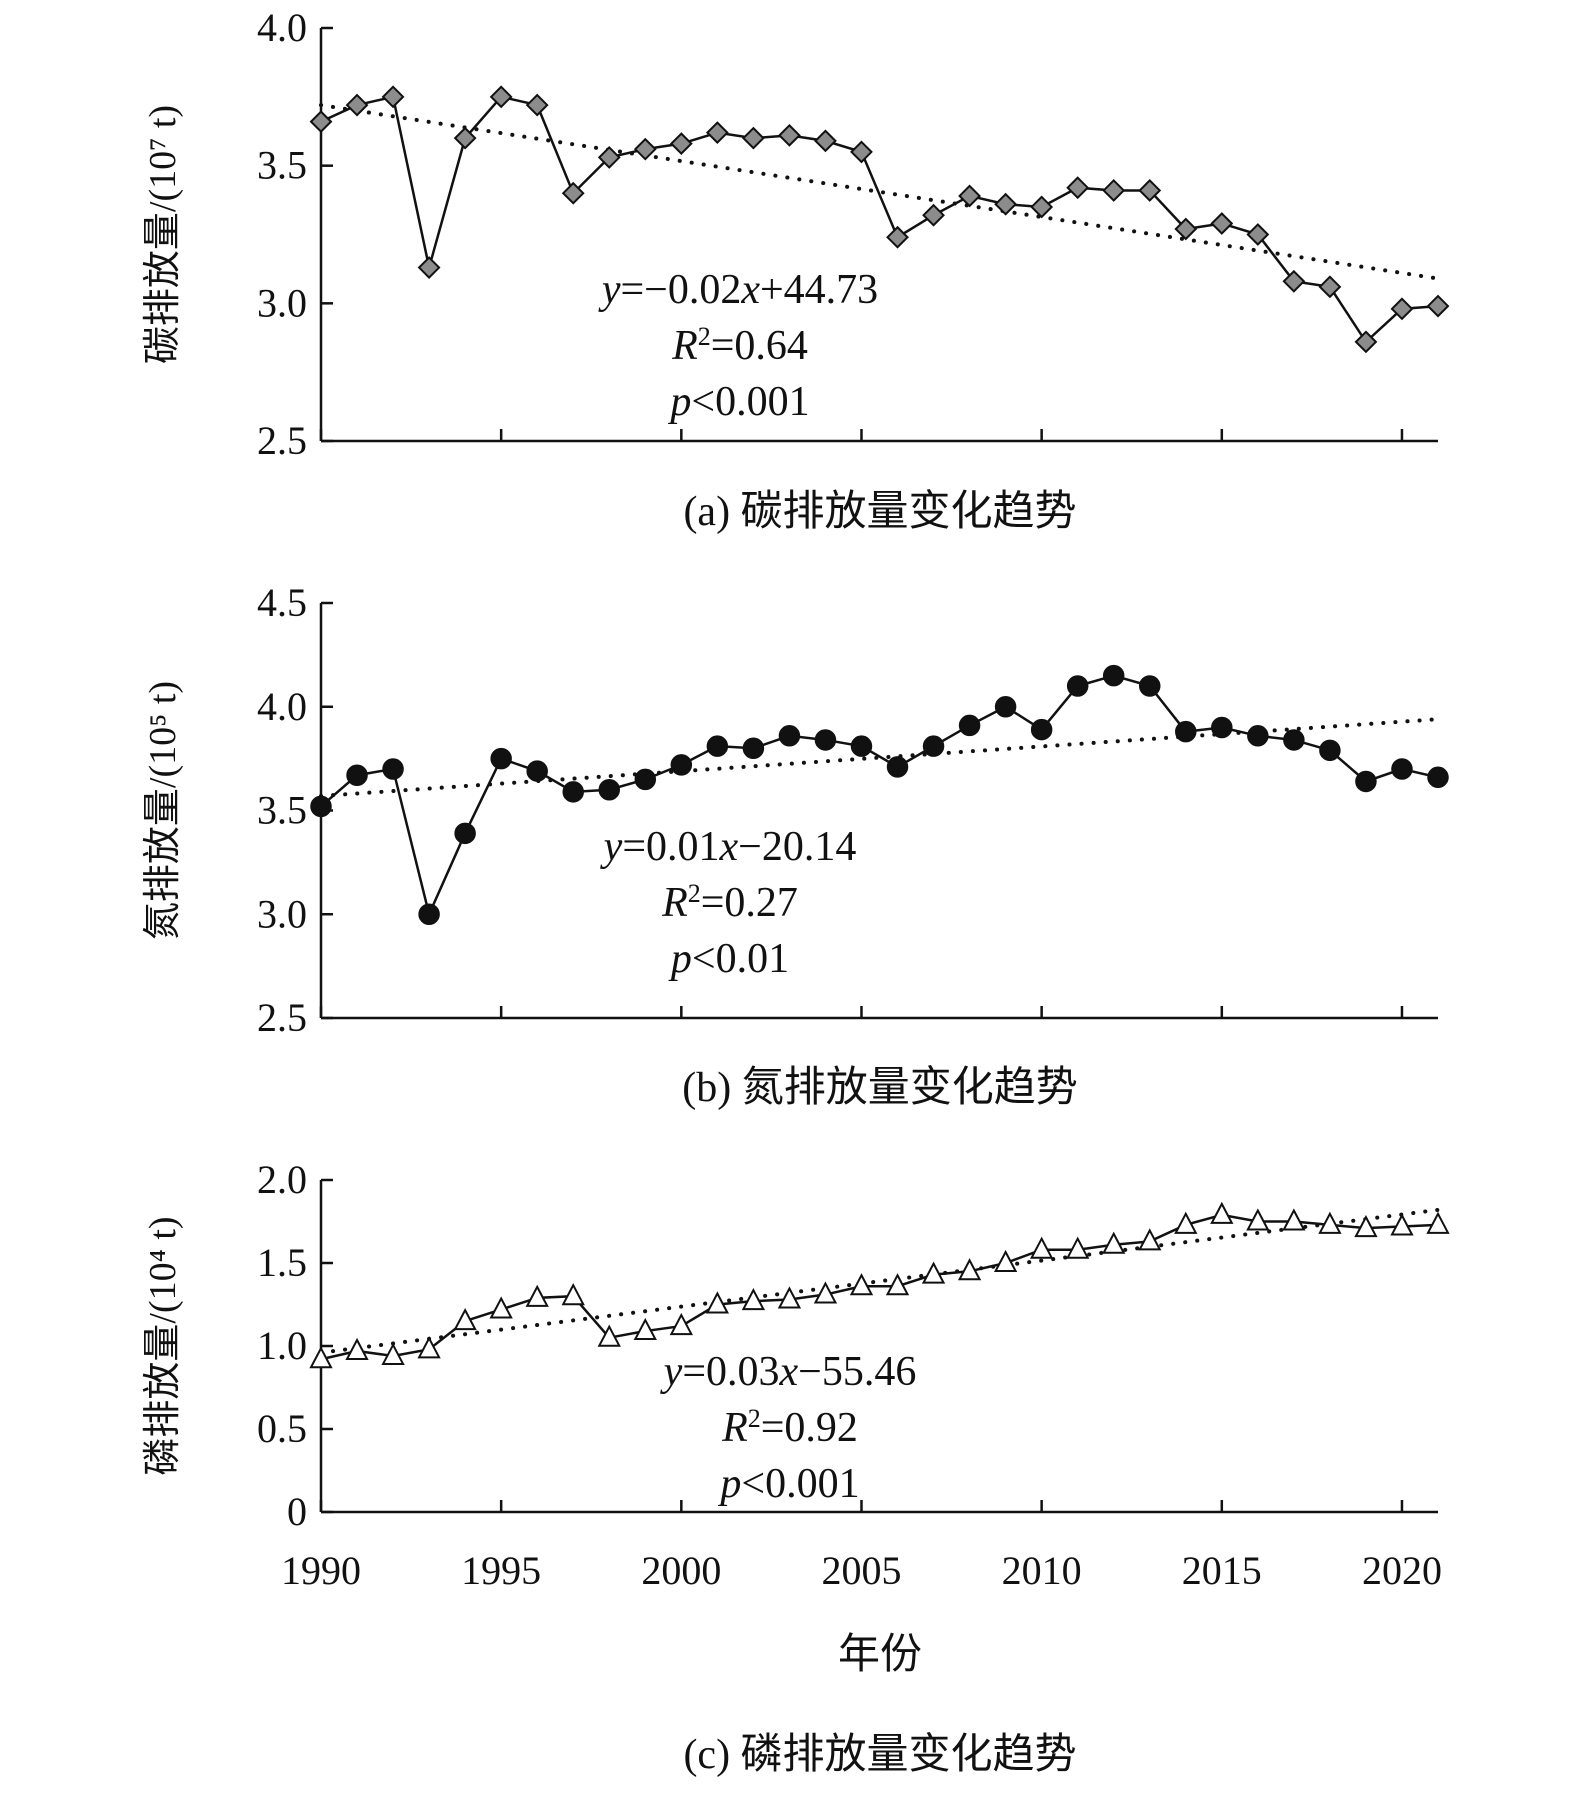  I want to click on data-point-2012, so click(1114, 1242).